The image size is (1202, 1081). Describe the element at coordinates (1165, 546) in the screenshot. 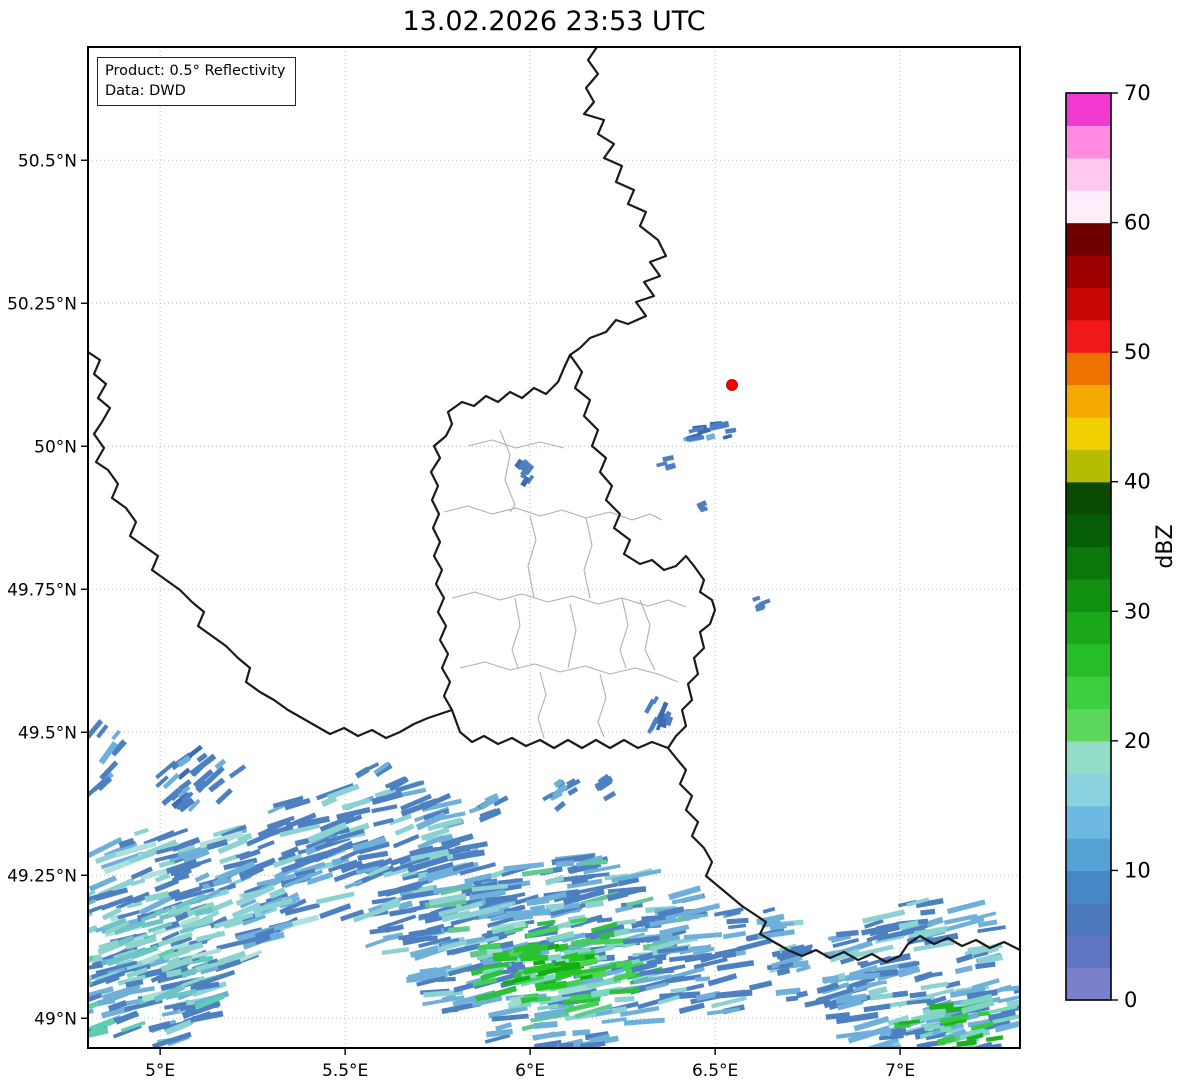

I see `colorbar-axis-label: dBZ` at that location.